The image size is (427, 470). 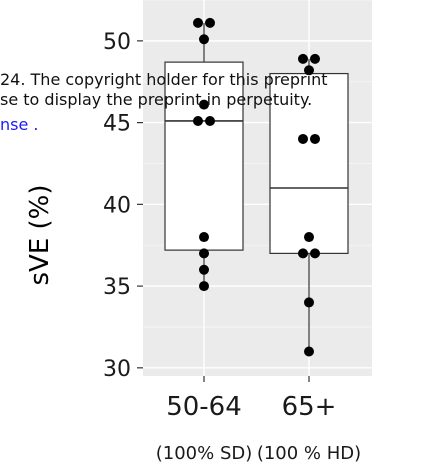 I want to click on x-axis: 50-64 (100% SD) 65+ (100 % HD), so click(x=258, y=420).